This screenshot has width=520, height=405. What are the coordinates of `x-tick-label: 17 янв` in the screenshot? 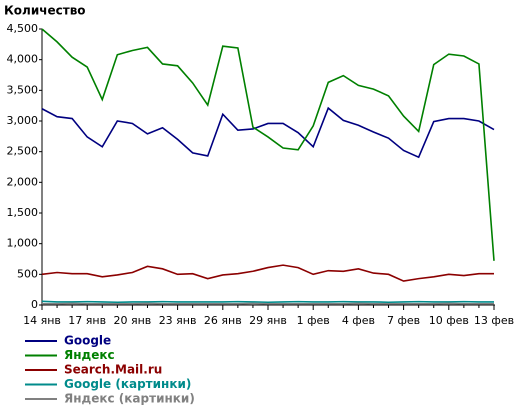 It's located at (87, 320).